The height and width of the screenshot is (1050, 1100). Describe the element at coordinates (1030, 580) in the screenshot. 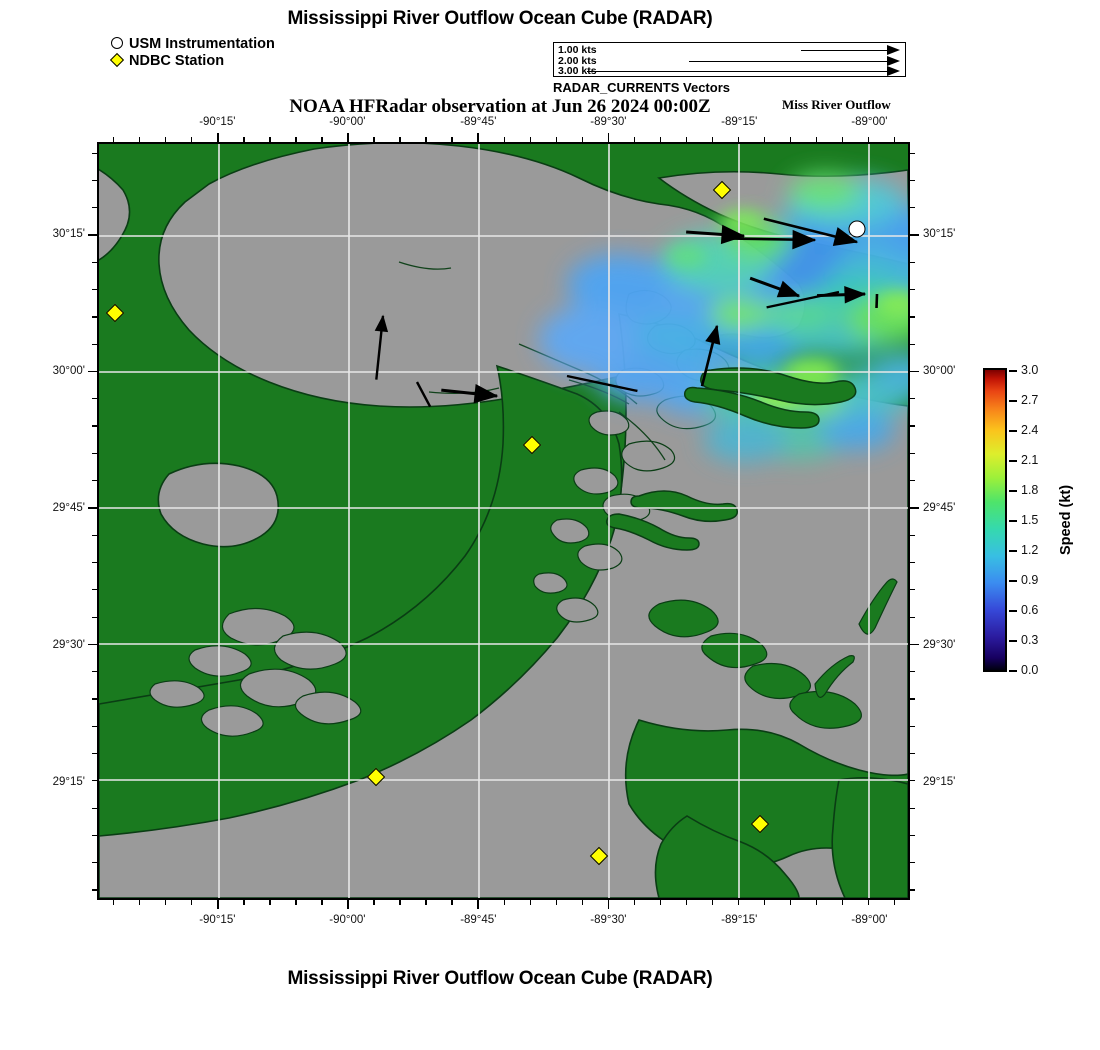

I see `colorbar-tick-label: 0.9` at that location.